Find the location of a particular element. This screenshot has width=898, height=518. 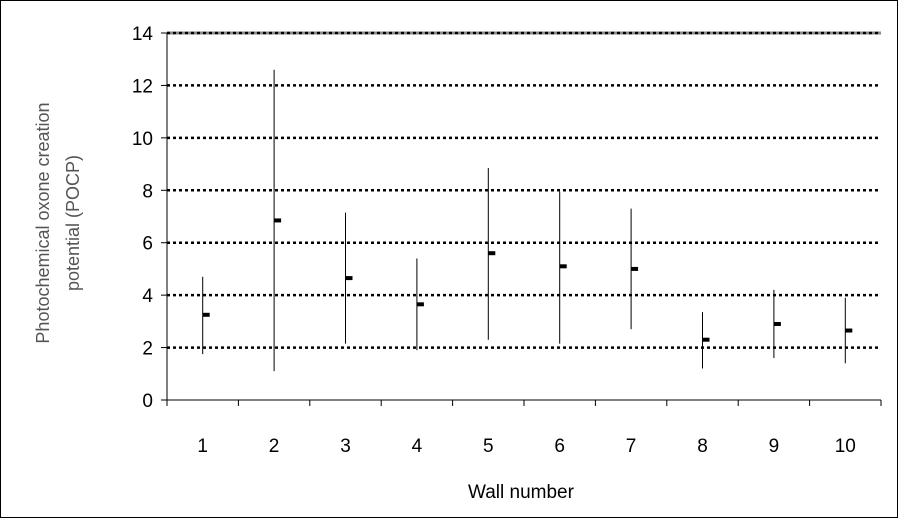

x-axis-title: Wall number is located at coordinates (521, 492).